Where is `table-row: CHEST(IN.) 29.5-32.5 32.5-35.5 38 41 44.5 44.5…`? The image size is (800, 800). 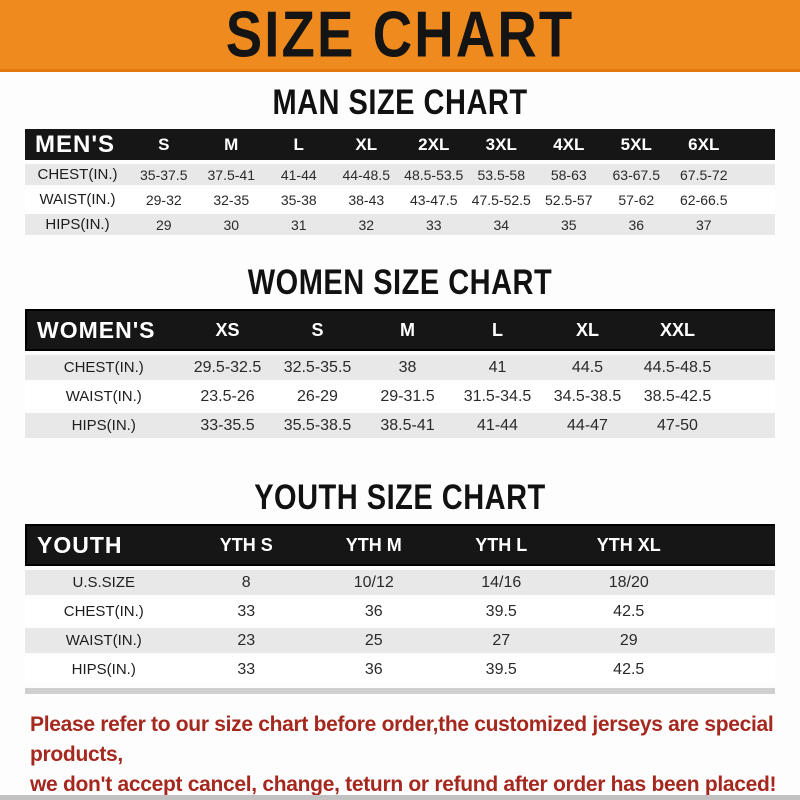
table-row: CHEST(IN.) 29.5-32.5 32.5-35.5 38 41 44.5 44.5… is located at coordinates (400, 367).